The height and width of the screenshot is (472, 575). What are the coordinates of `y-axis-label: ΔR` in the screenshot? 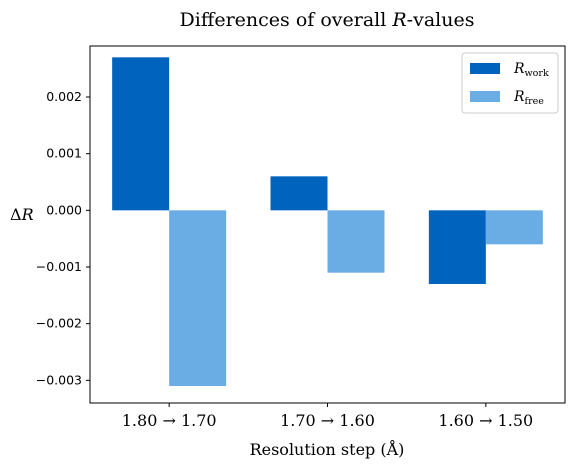 It's located at (22, 214).